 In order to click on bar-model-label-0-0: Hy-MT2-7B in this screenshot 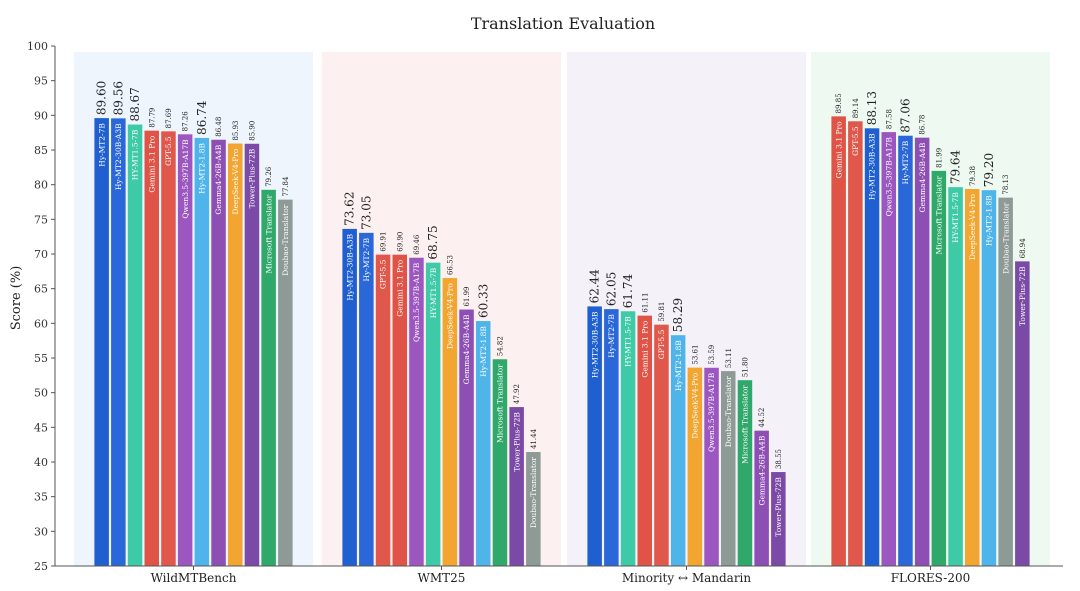, I will do `click(101, 145)`.